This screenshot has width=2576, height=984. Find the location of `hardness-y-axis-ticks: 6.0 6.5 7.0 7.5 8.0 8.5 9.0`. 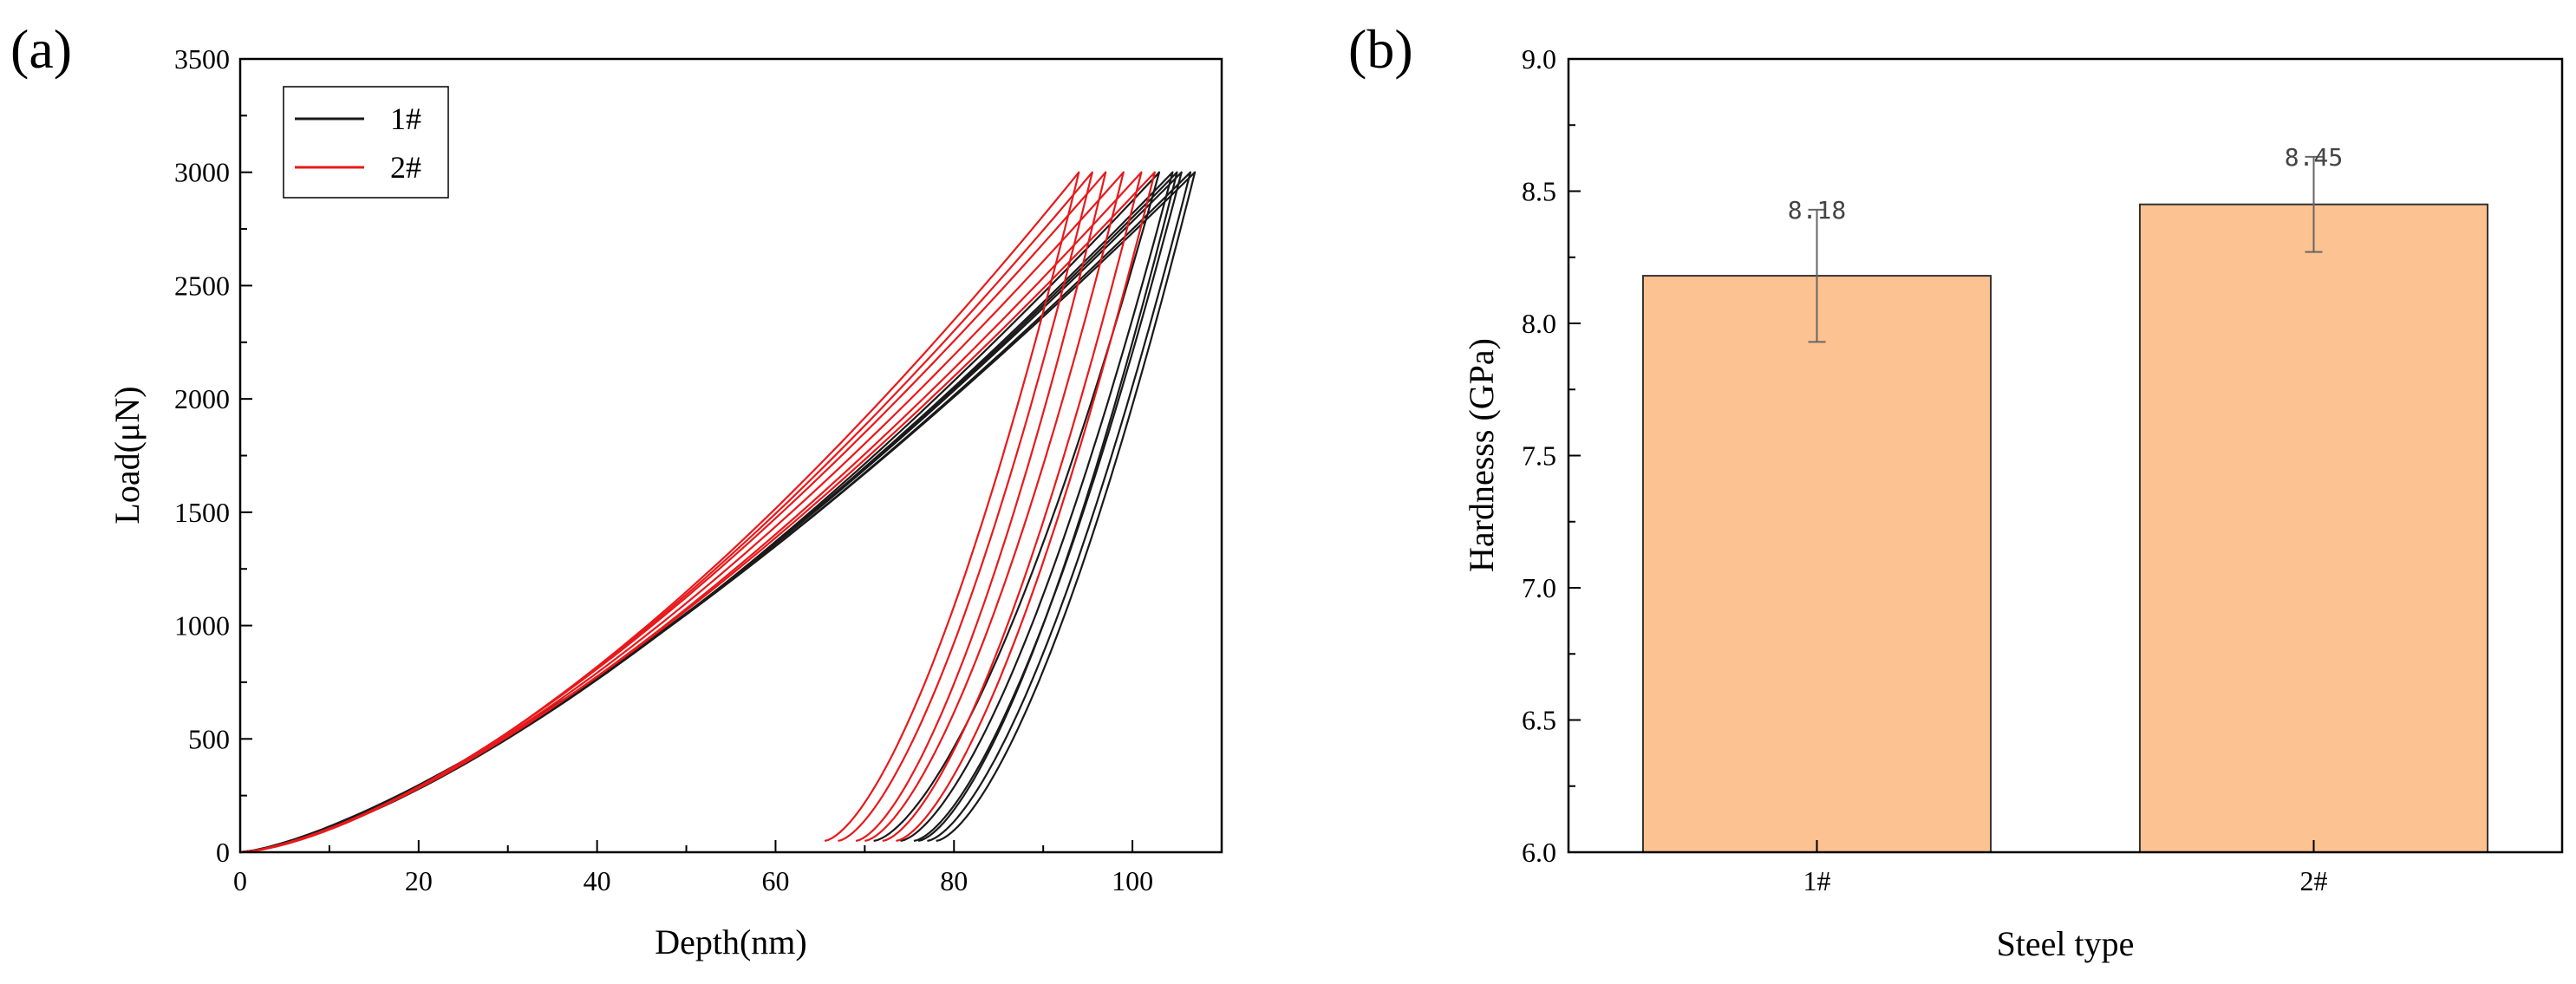

hardness-y-axis-ticks: 6.0 6.5 7.0 7.5 8.0 8.5 9.0 is located at coordinates (1552, 455).